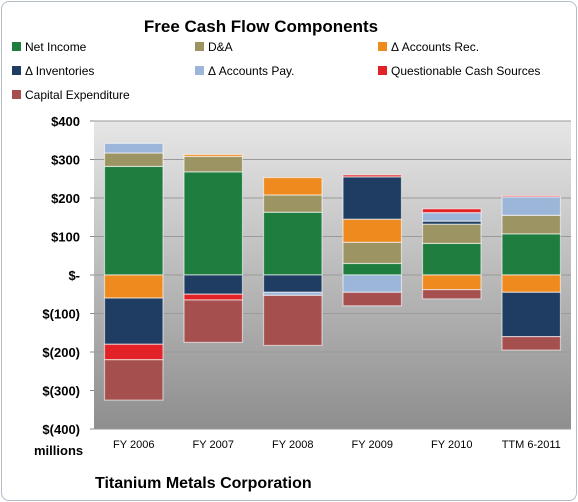 The height and width of the screenshot is (502, 578). What do you see at coordinates (61, 429) in the screenshot?
I see `y-tick-label: $(400)` at bounding box center [61, 429].